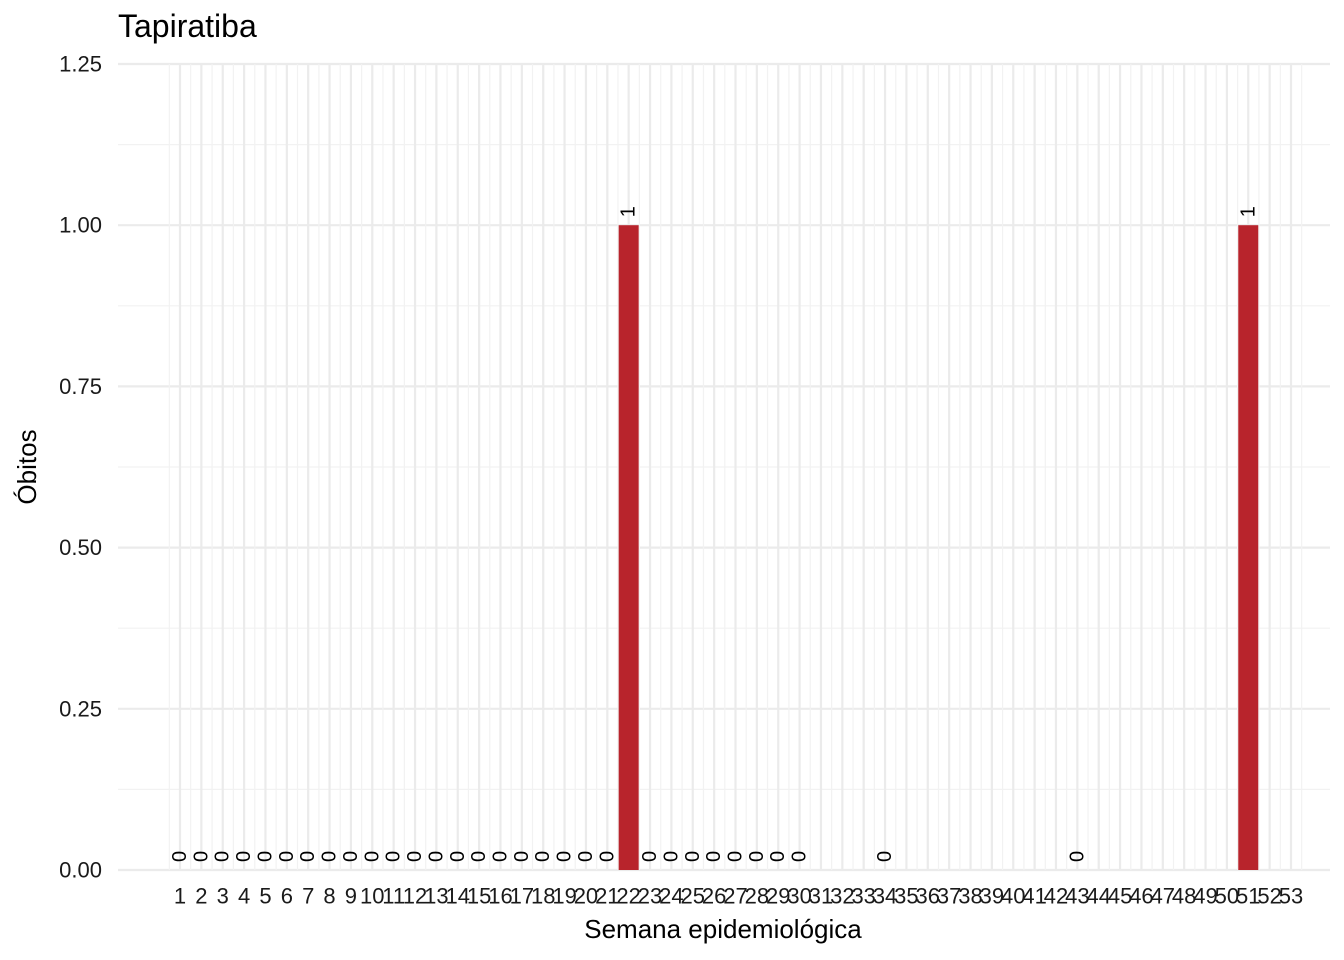  What do you see at coordinates (223, 896) in the screenshot?
I see `x-tick-label: 3` at bounding box center [223, 896].